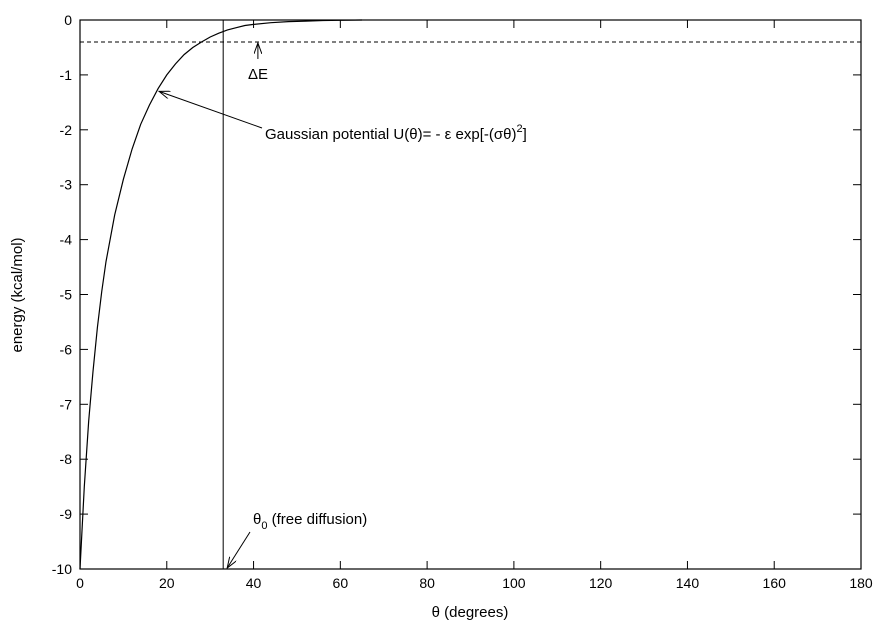 This screenshot has height=621, width=878. Describe the element at coordinates (427, 583) in the screenshot. I see `x-tick-label: 80` at that location.